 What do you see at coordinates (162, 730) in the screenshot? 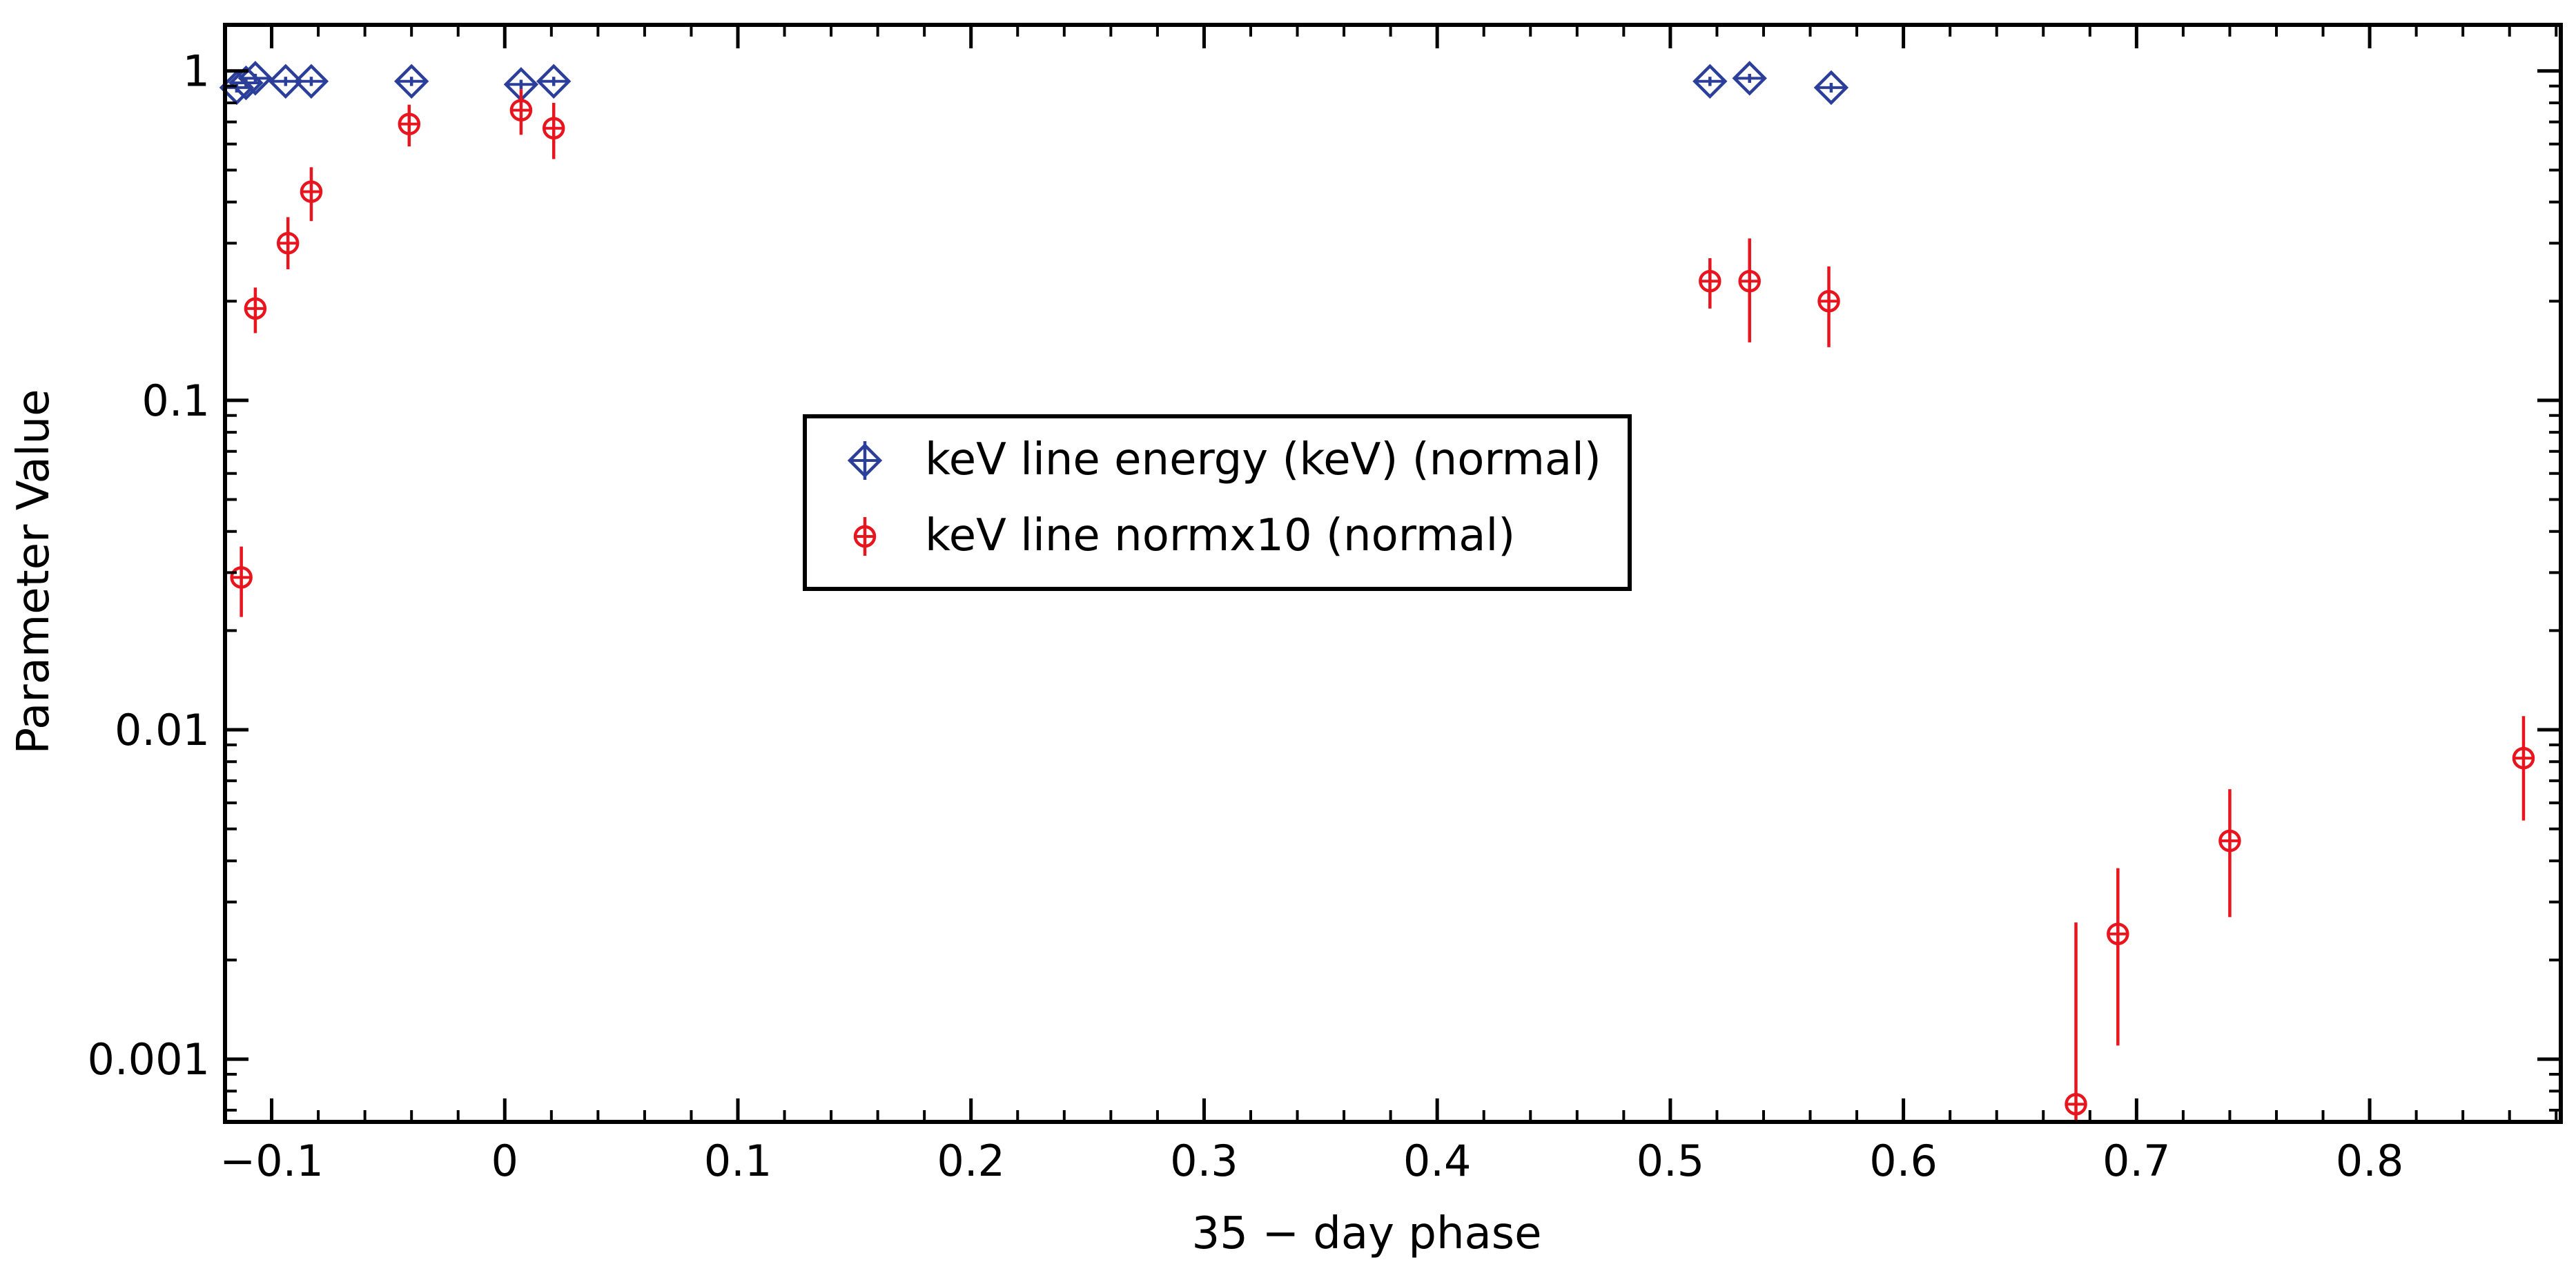
I see `y-tick-label: 0.01` at bounding box center [162, 730].